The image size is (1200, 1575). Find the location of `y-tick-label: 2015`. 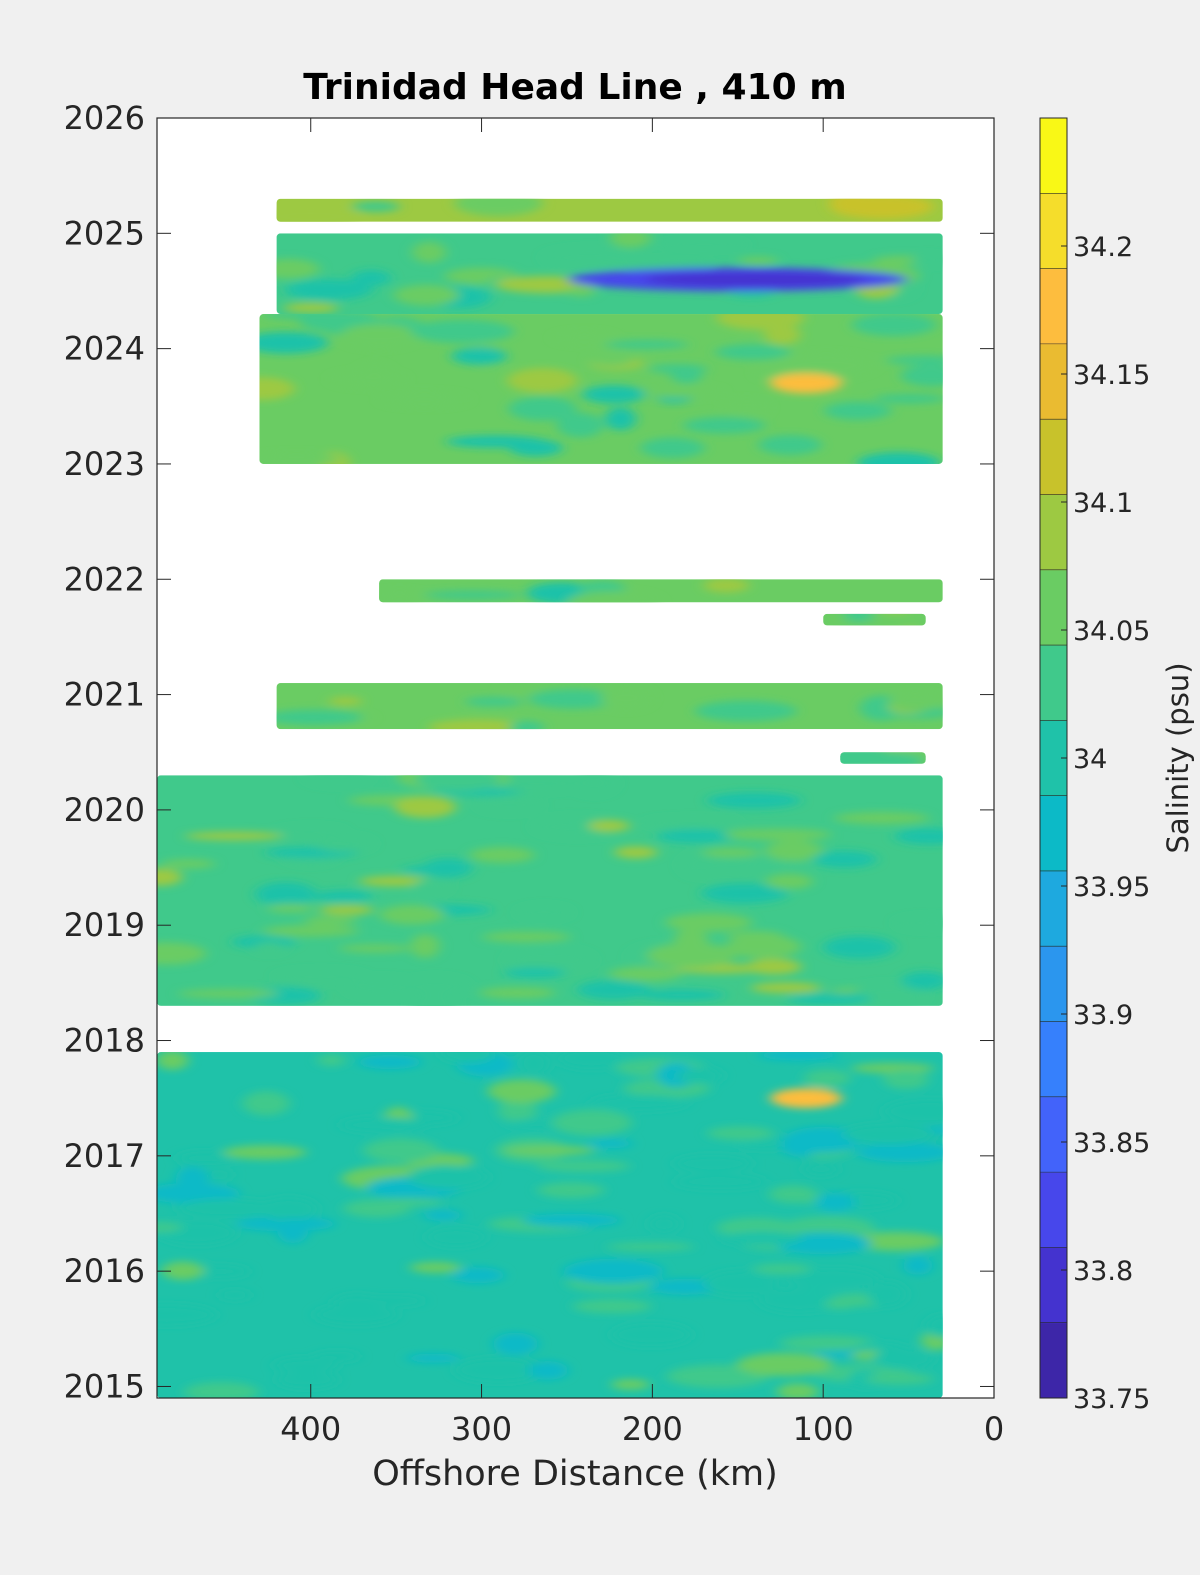

y-tick-label: 2015 is located at coordinates (104, 1386).